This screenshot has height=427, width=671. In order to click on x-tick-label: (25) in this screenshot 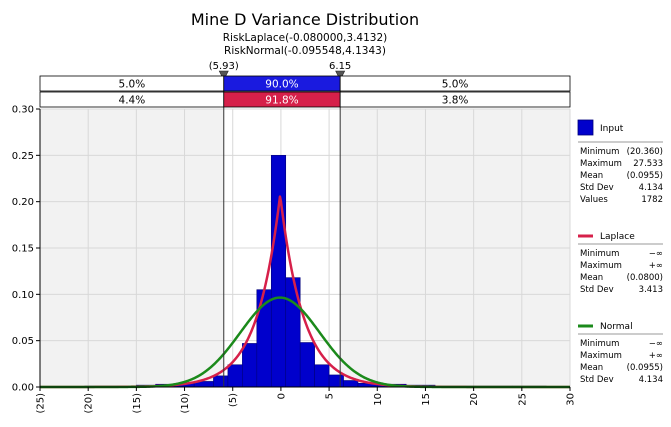, I will do `click(41, 403)`.